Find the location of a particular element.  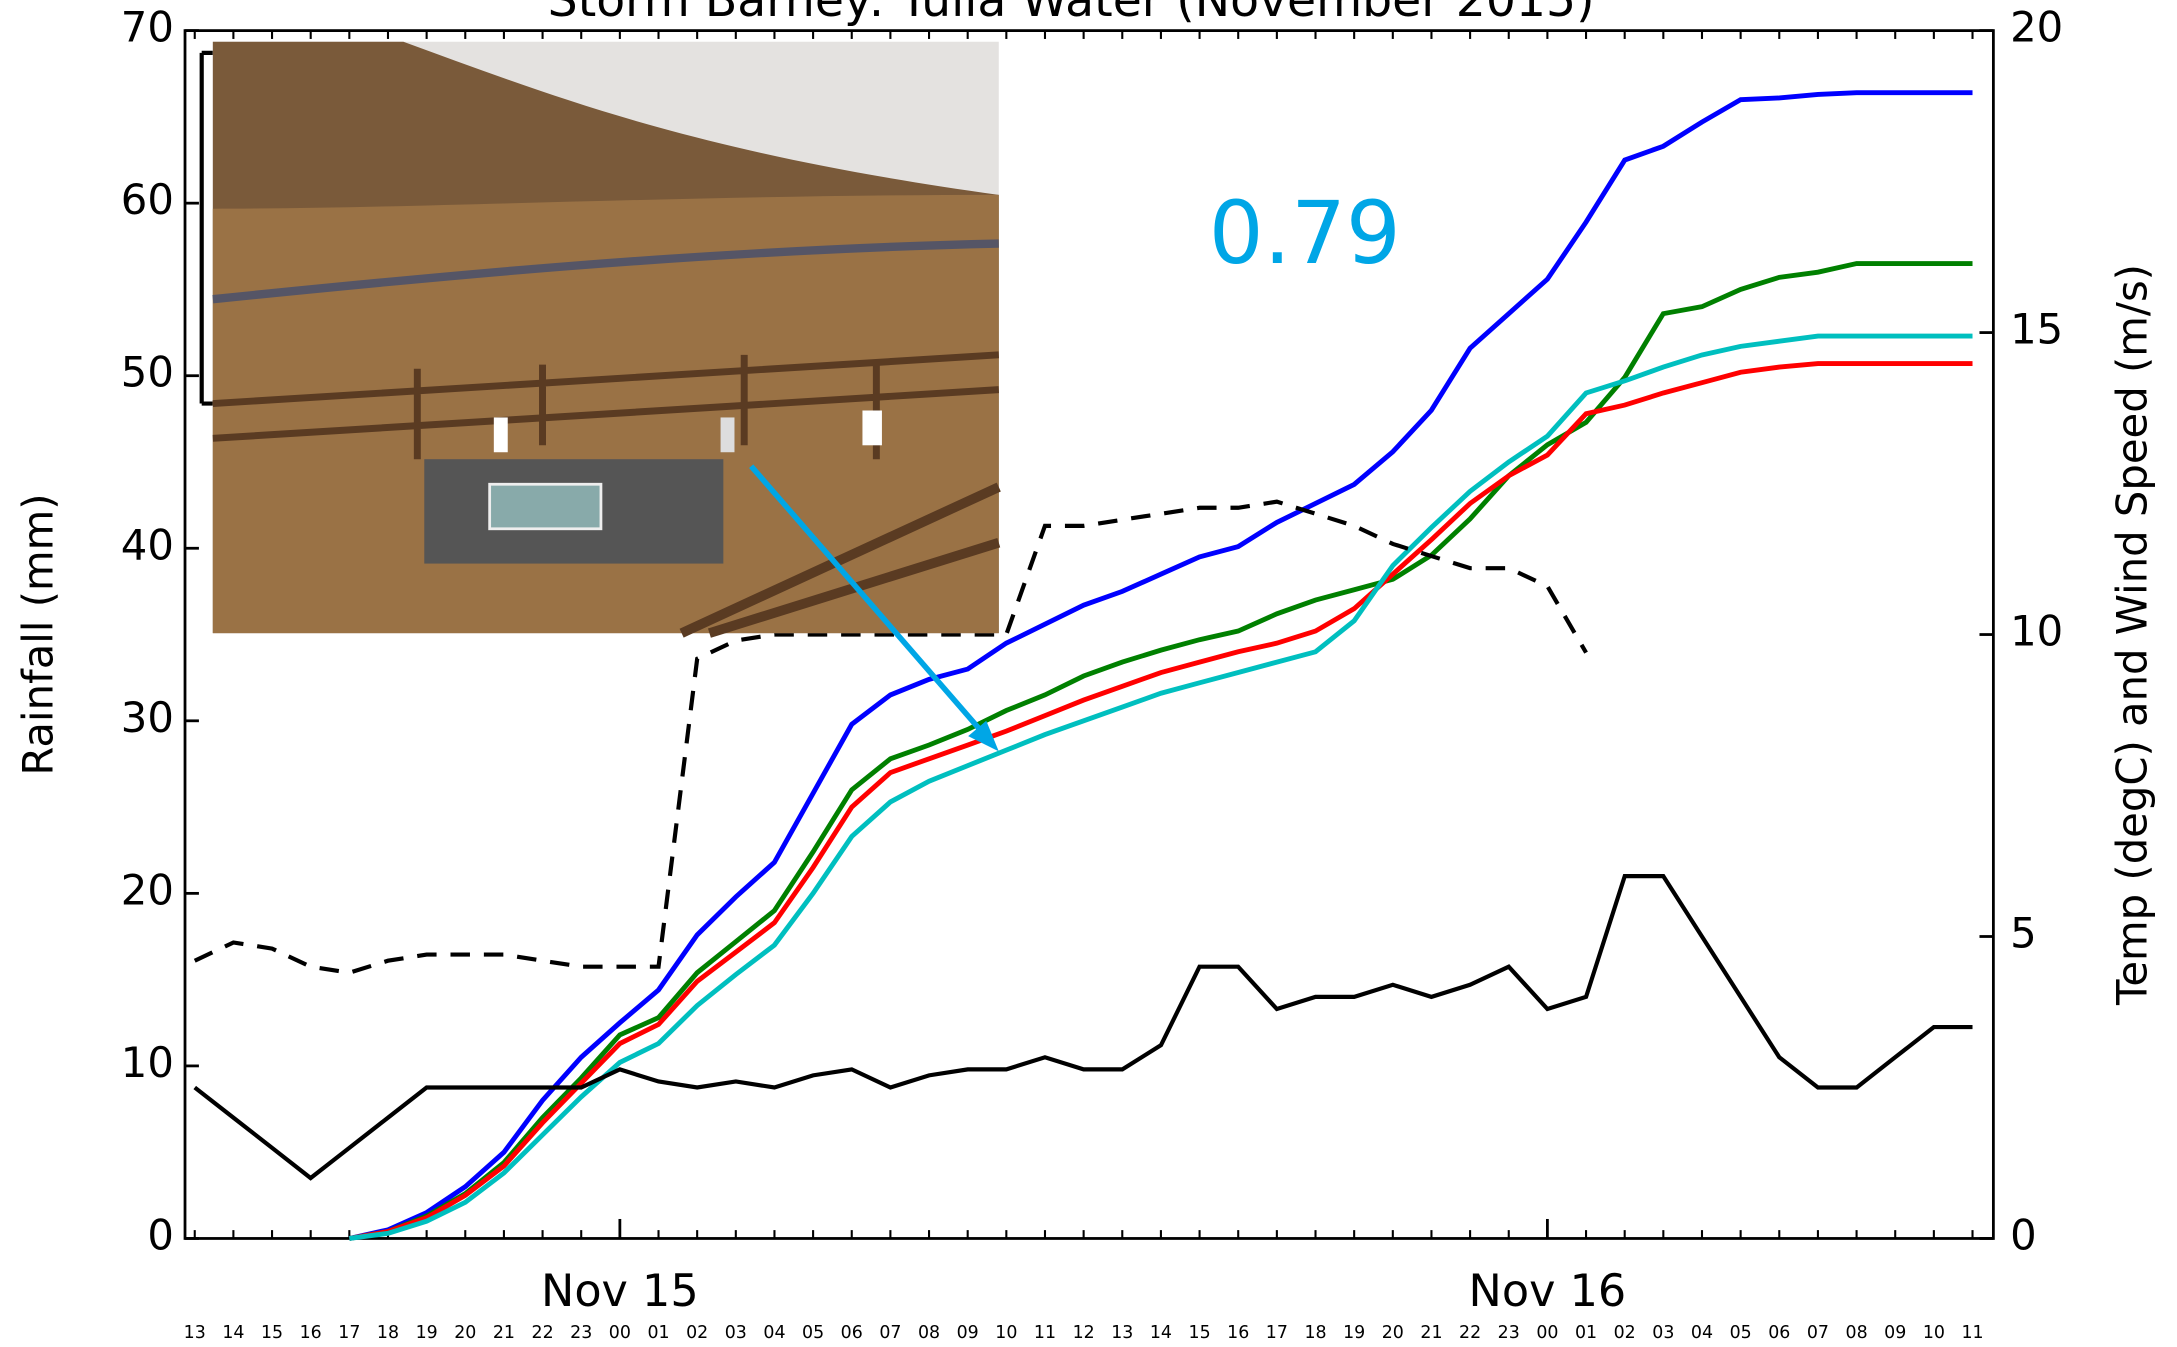

arrow-head is located at coordinates (983, 736).